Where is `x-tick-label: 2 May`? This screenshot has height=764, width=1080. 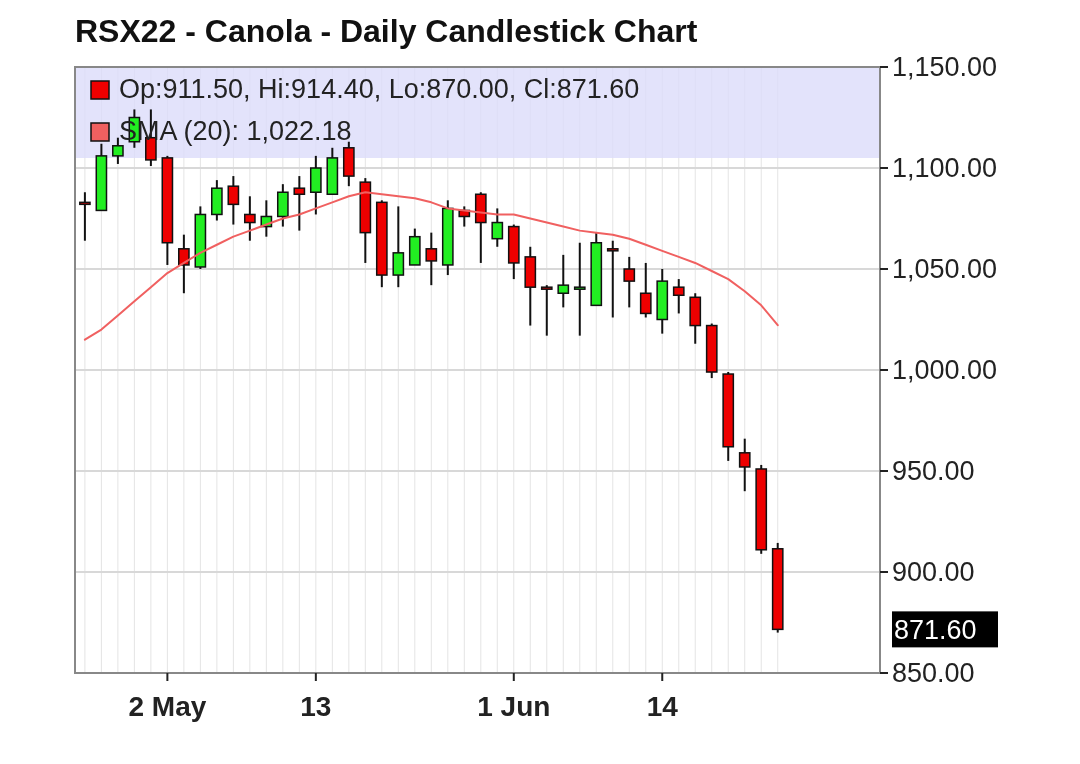 x-tick-label: 2 May is located at coordinates (167, 706).